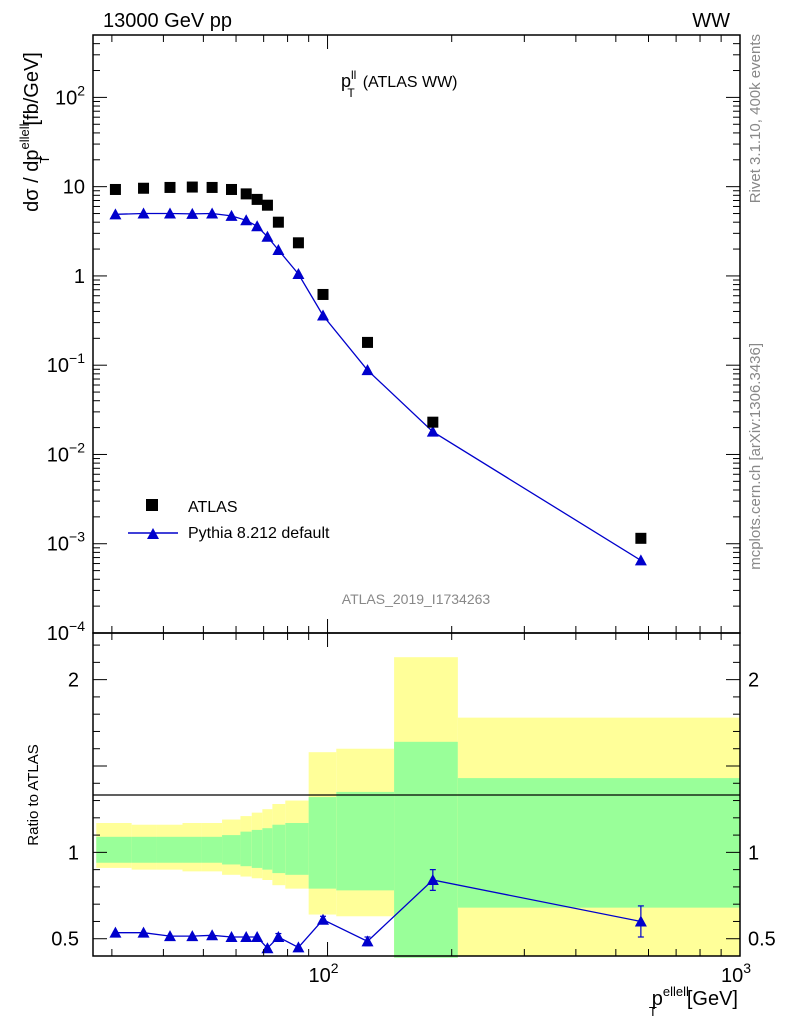  I want to click on y-tick-label: 10⁻³, so click(66, 542).